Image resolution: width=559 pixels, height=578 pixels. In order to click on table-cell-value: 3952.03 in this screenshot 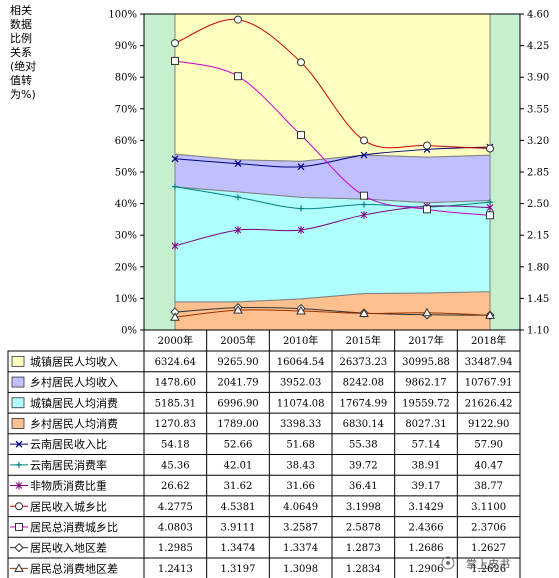, I will do `click(300, 383)`.